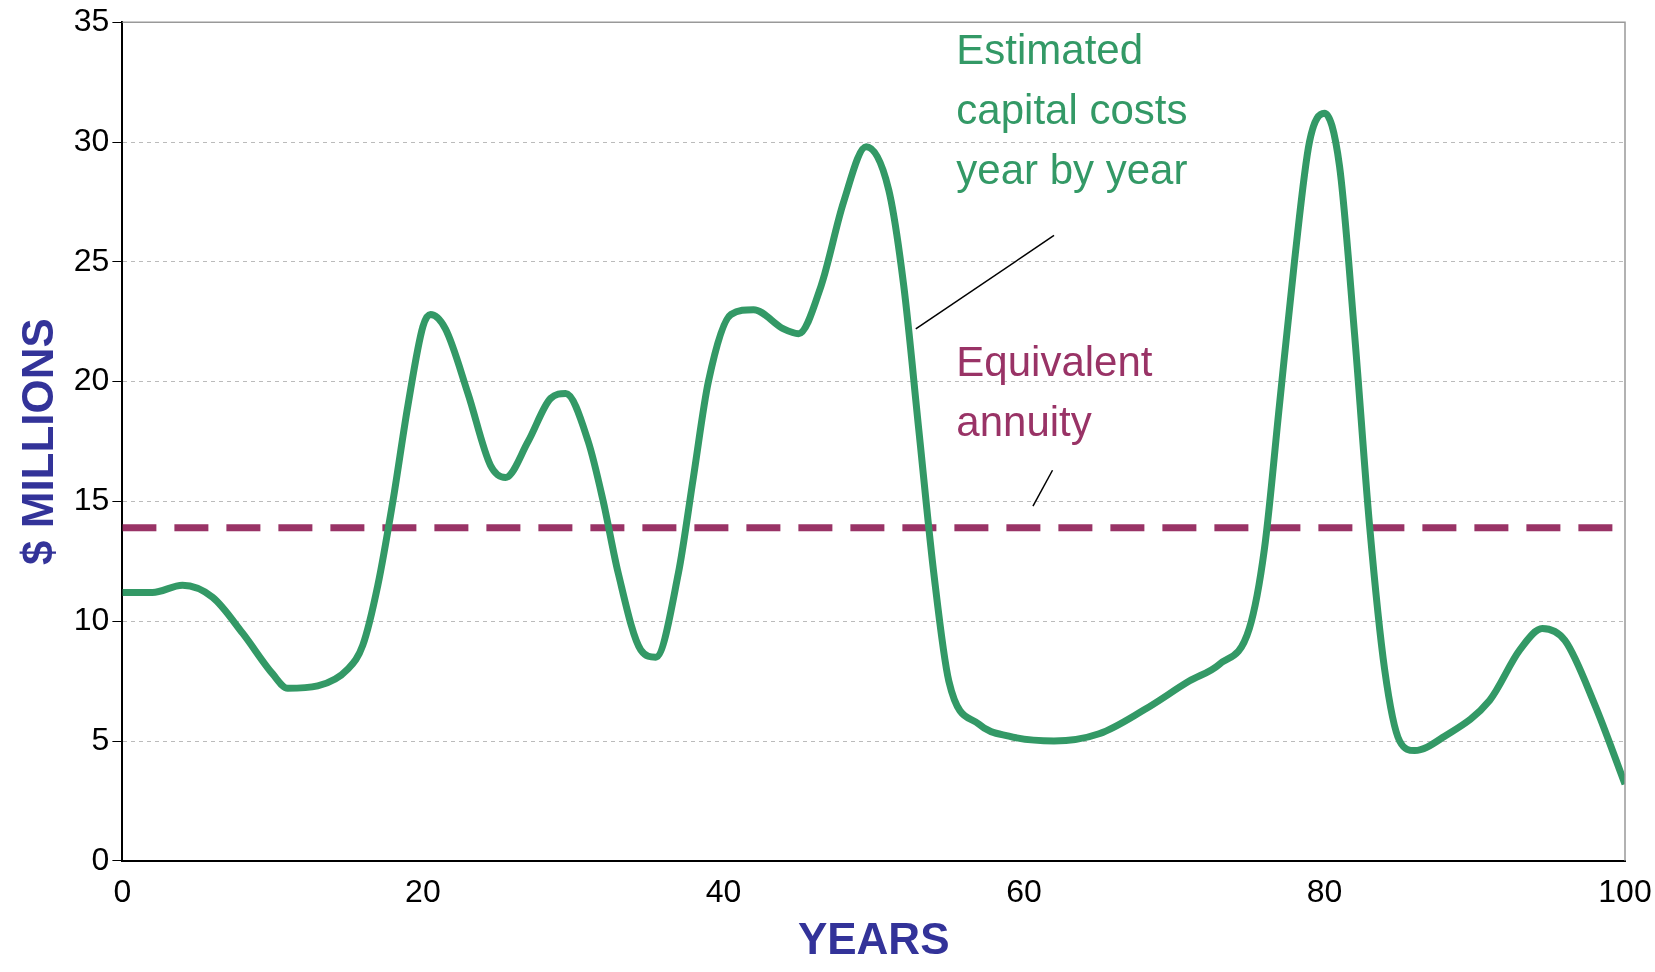 The width and height of the screenshot is (1655, 972). I want to click on y-tick-label: 10, so click(91, 619).